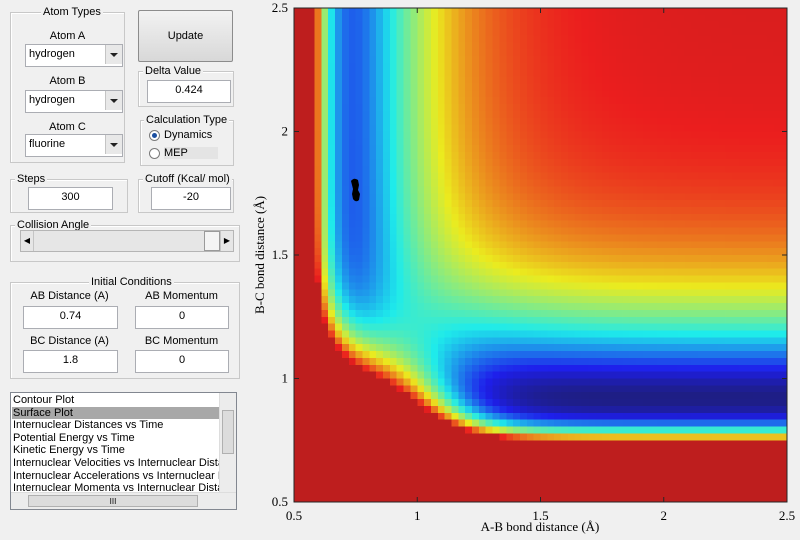 The image size is (800, 540). Describe the element at coordinates (44, 400) in the screenshot. I see `list-item: Contour Plot` at that location.